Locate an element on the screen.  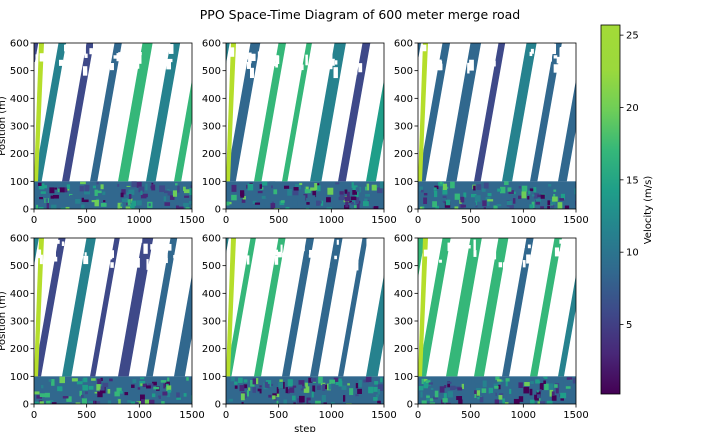
y-tick-label: 400 is located at coordinates (19, 294).